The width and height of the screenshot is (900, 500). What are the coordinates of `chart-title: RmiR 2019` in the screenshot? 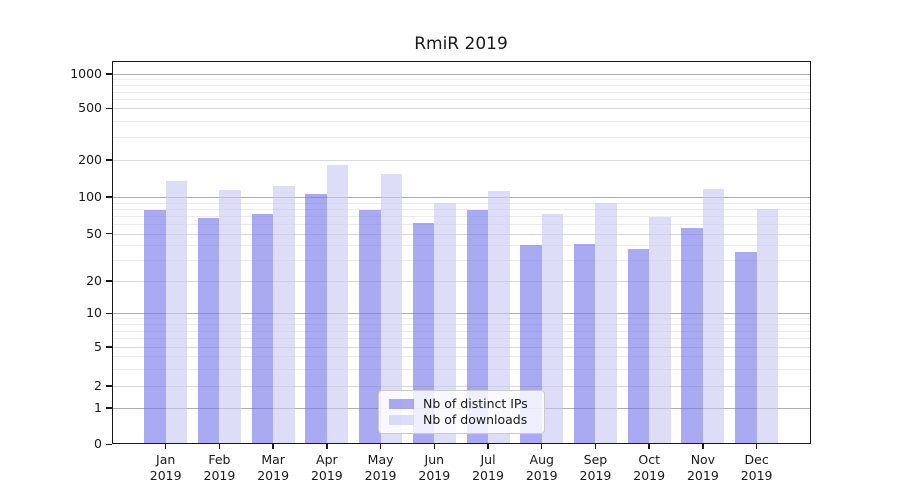 It's located at (461, 44).